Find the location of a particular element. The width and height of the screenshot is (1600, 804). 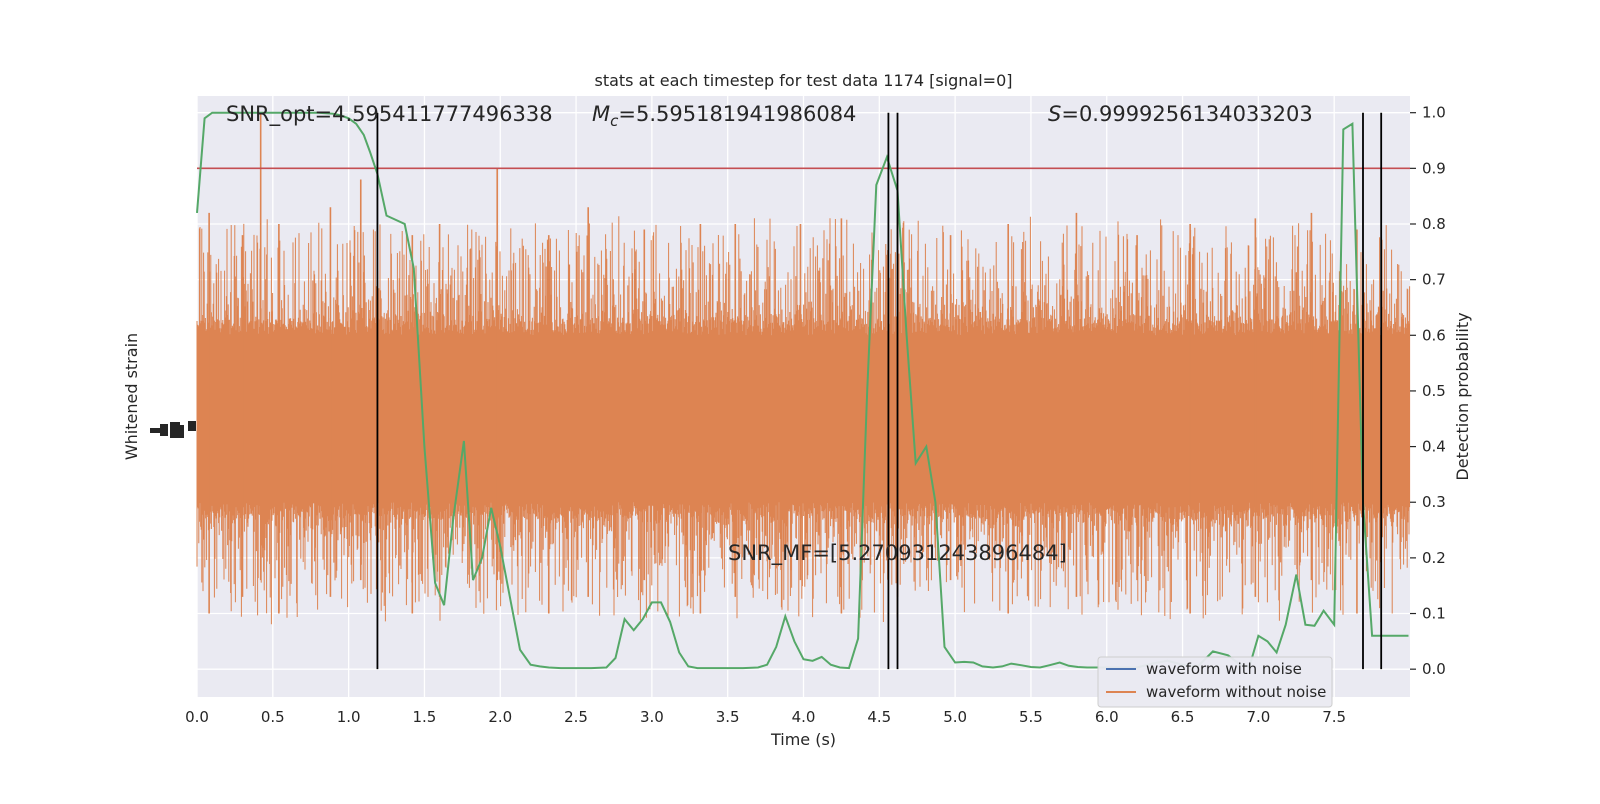

chirp-mass-annotation: Mc=5.595181941986084 is located at coordinates (724, 116).